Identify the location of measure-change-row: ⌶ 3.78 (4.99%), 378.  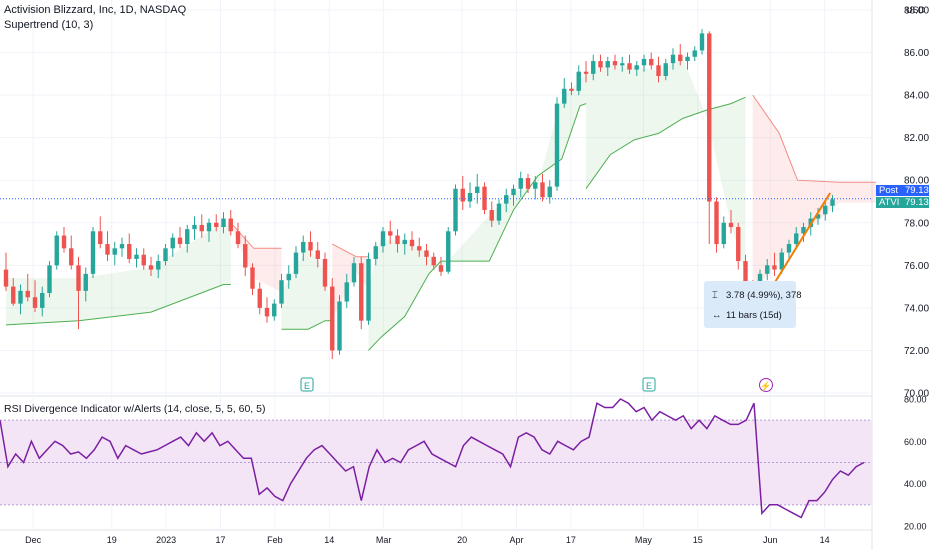
(757, 295).